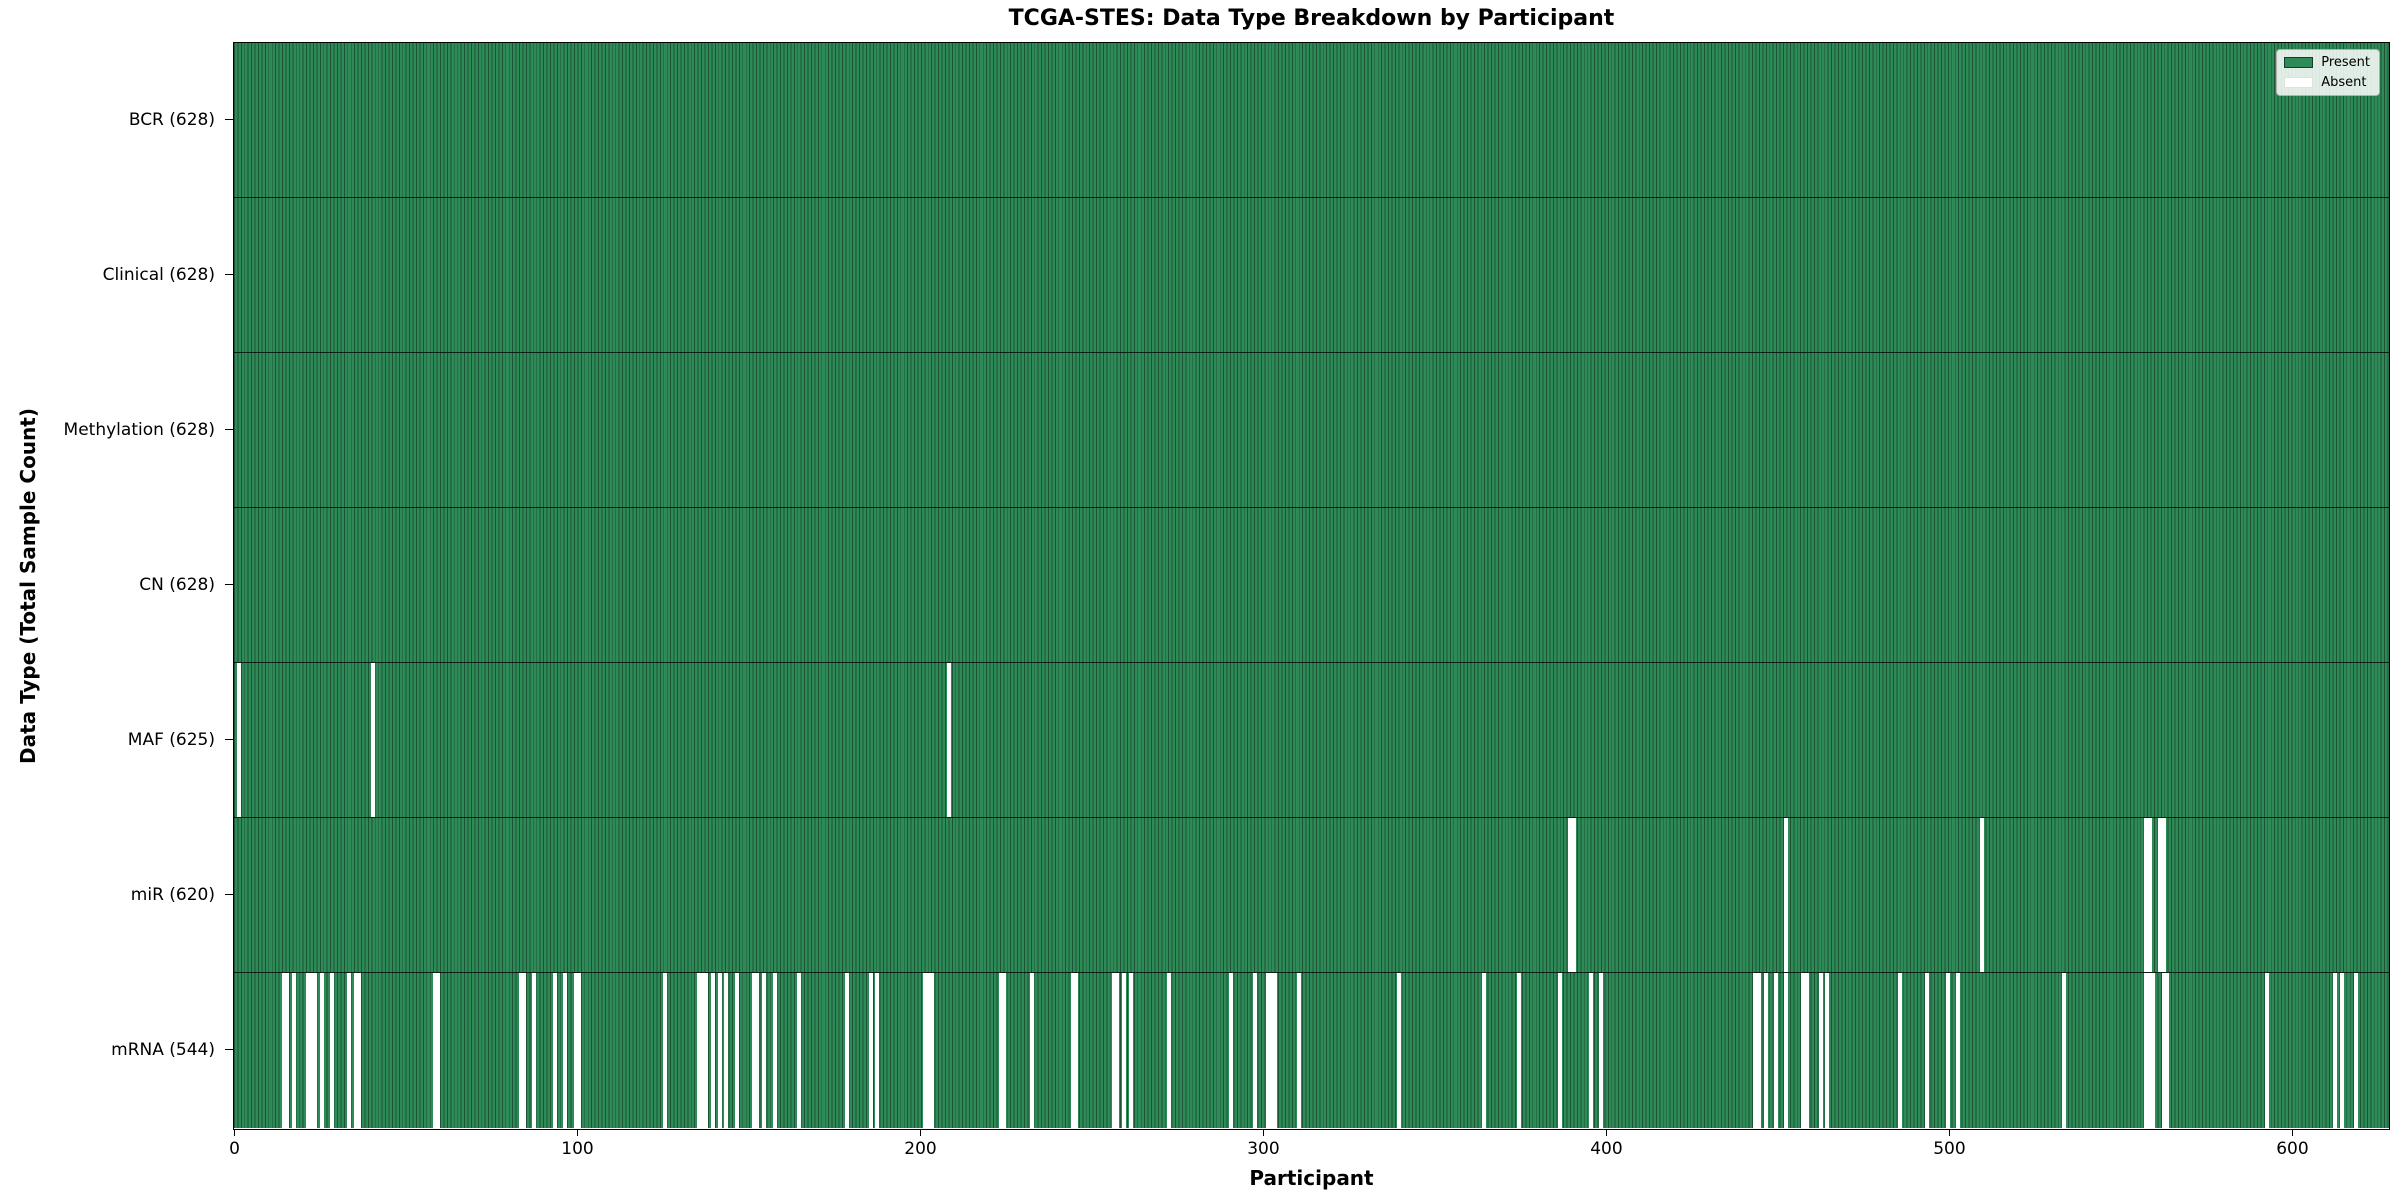 This screenshot has width=2400, height=1200. I want to click on legend-absent-swatch, so click(2299, 82).